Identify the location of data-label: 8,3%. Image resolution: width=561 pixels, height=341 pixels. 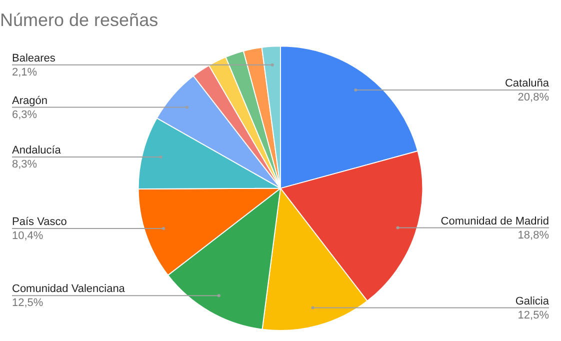
(25, 164).